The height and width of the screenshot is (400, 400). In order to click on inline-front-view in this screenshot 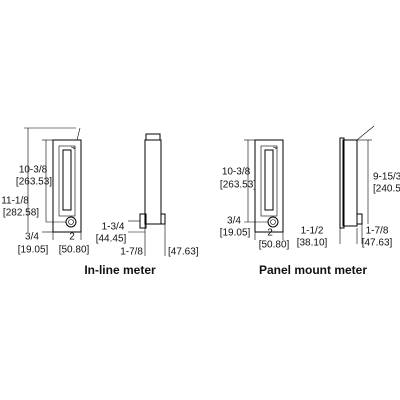, I will do `click(53, 183)`.